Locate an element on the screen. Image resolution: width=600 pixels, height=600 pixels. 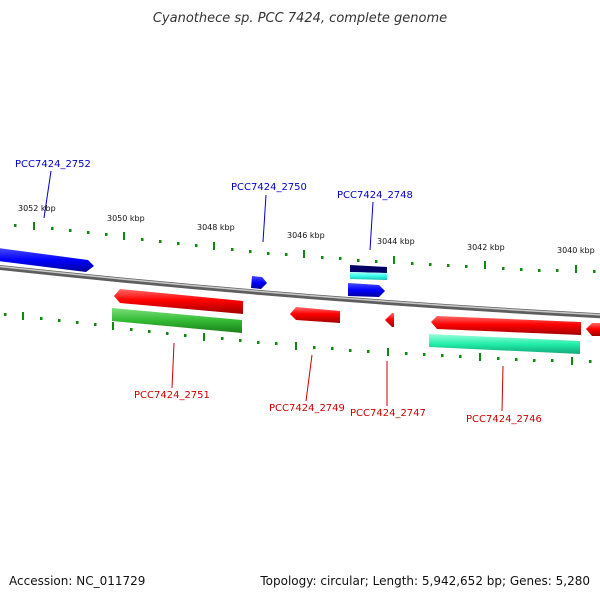
gene-label-bottom: PCC7424_2751 is located at coordinates (172, 395).